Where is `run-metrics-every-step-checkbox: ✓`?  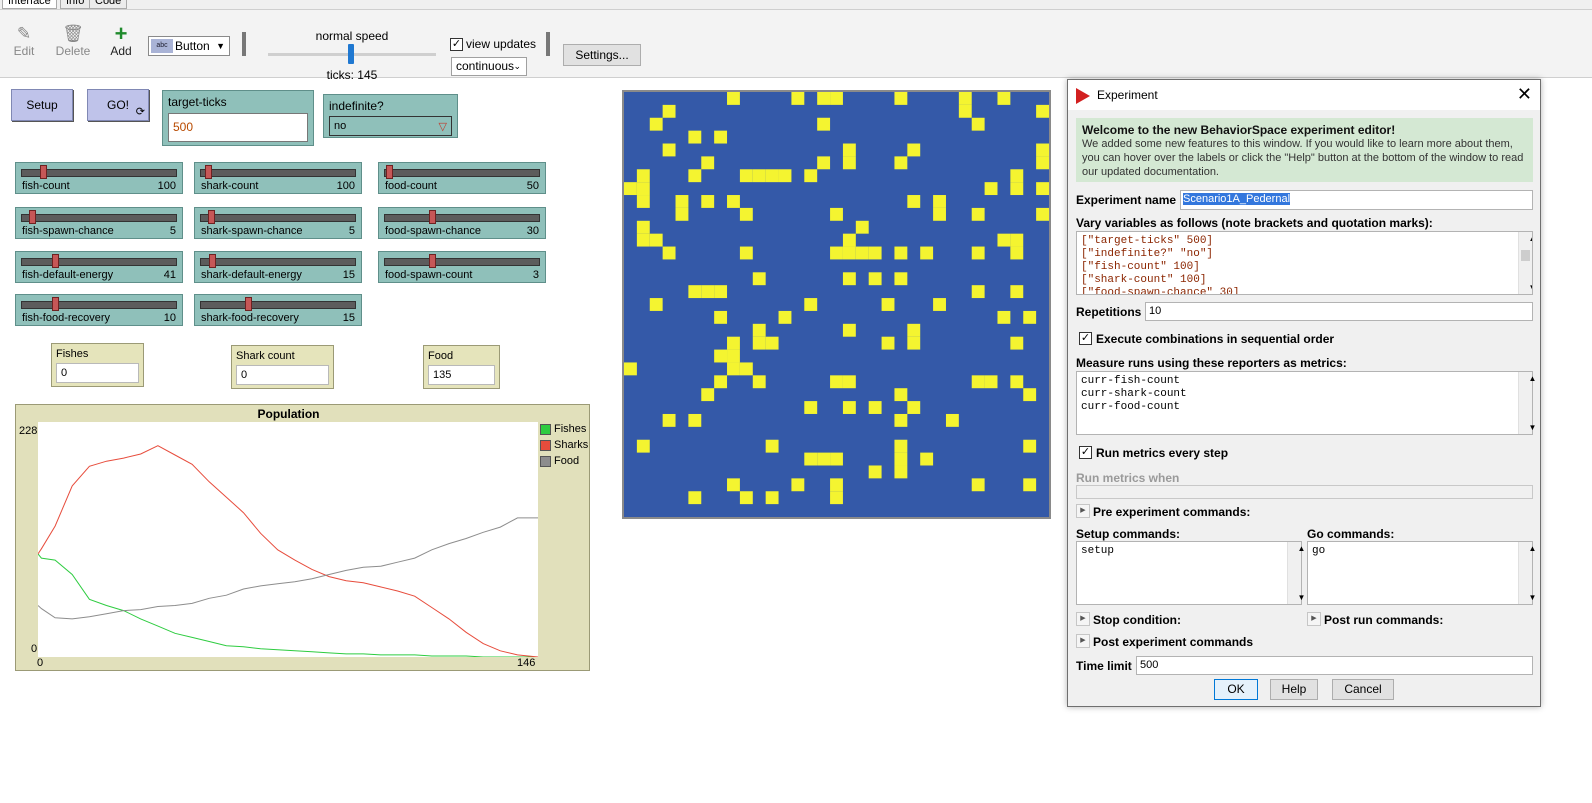
run-metrics-every-step-checkbox: ✓ is located at coordinates (1085, 452).